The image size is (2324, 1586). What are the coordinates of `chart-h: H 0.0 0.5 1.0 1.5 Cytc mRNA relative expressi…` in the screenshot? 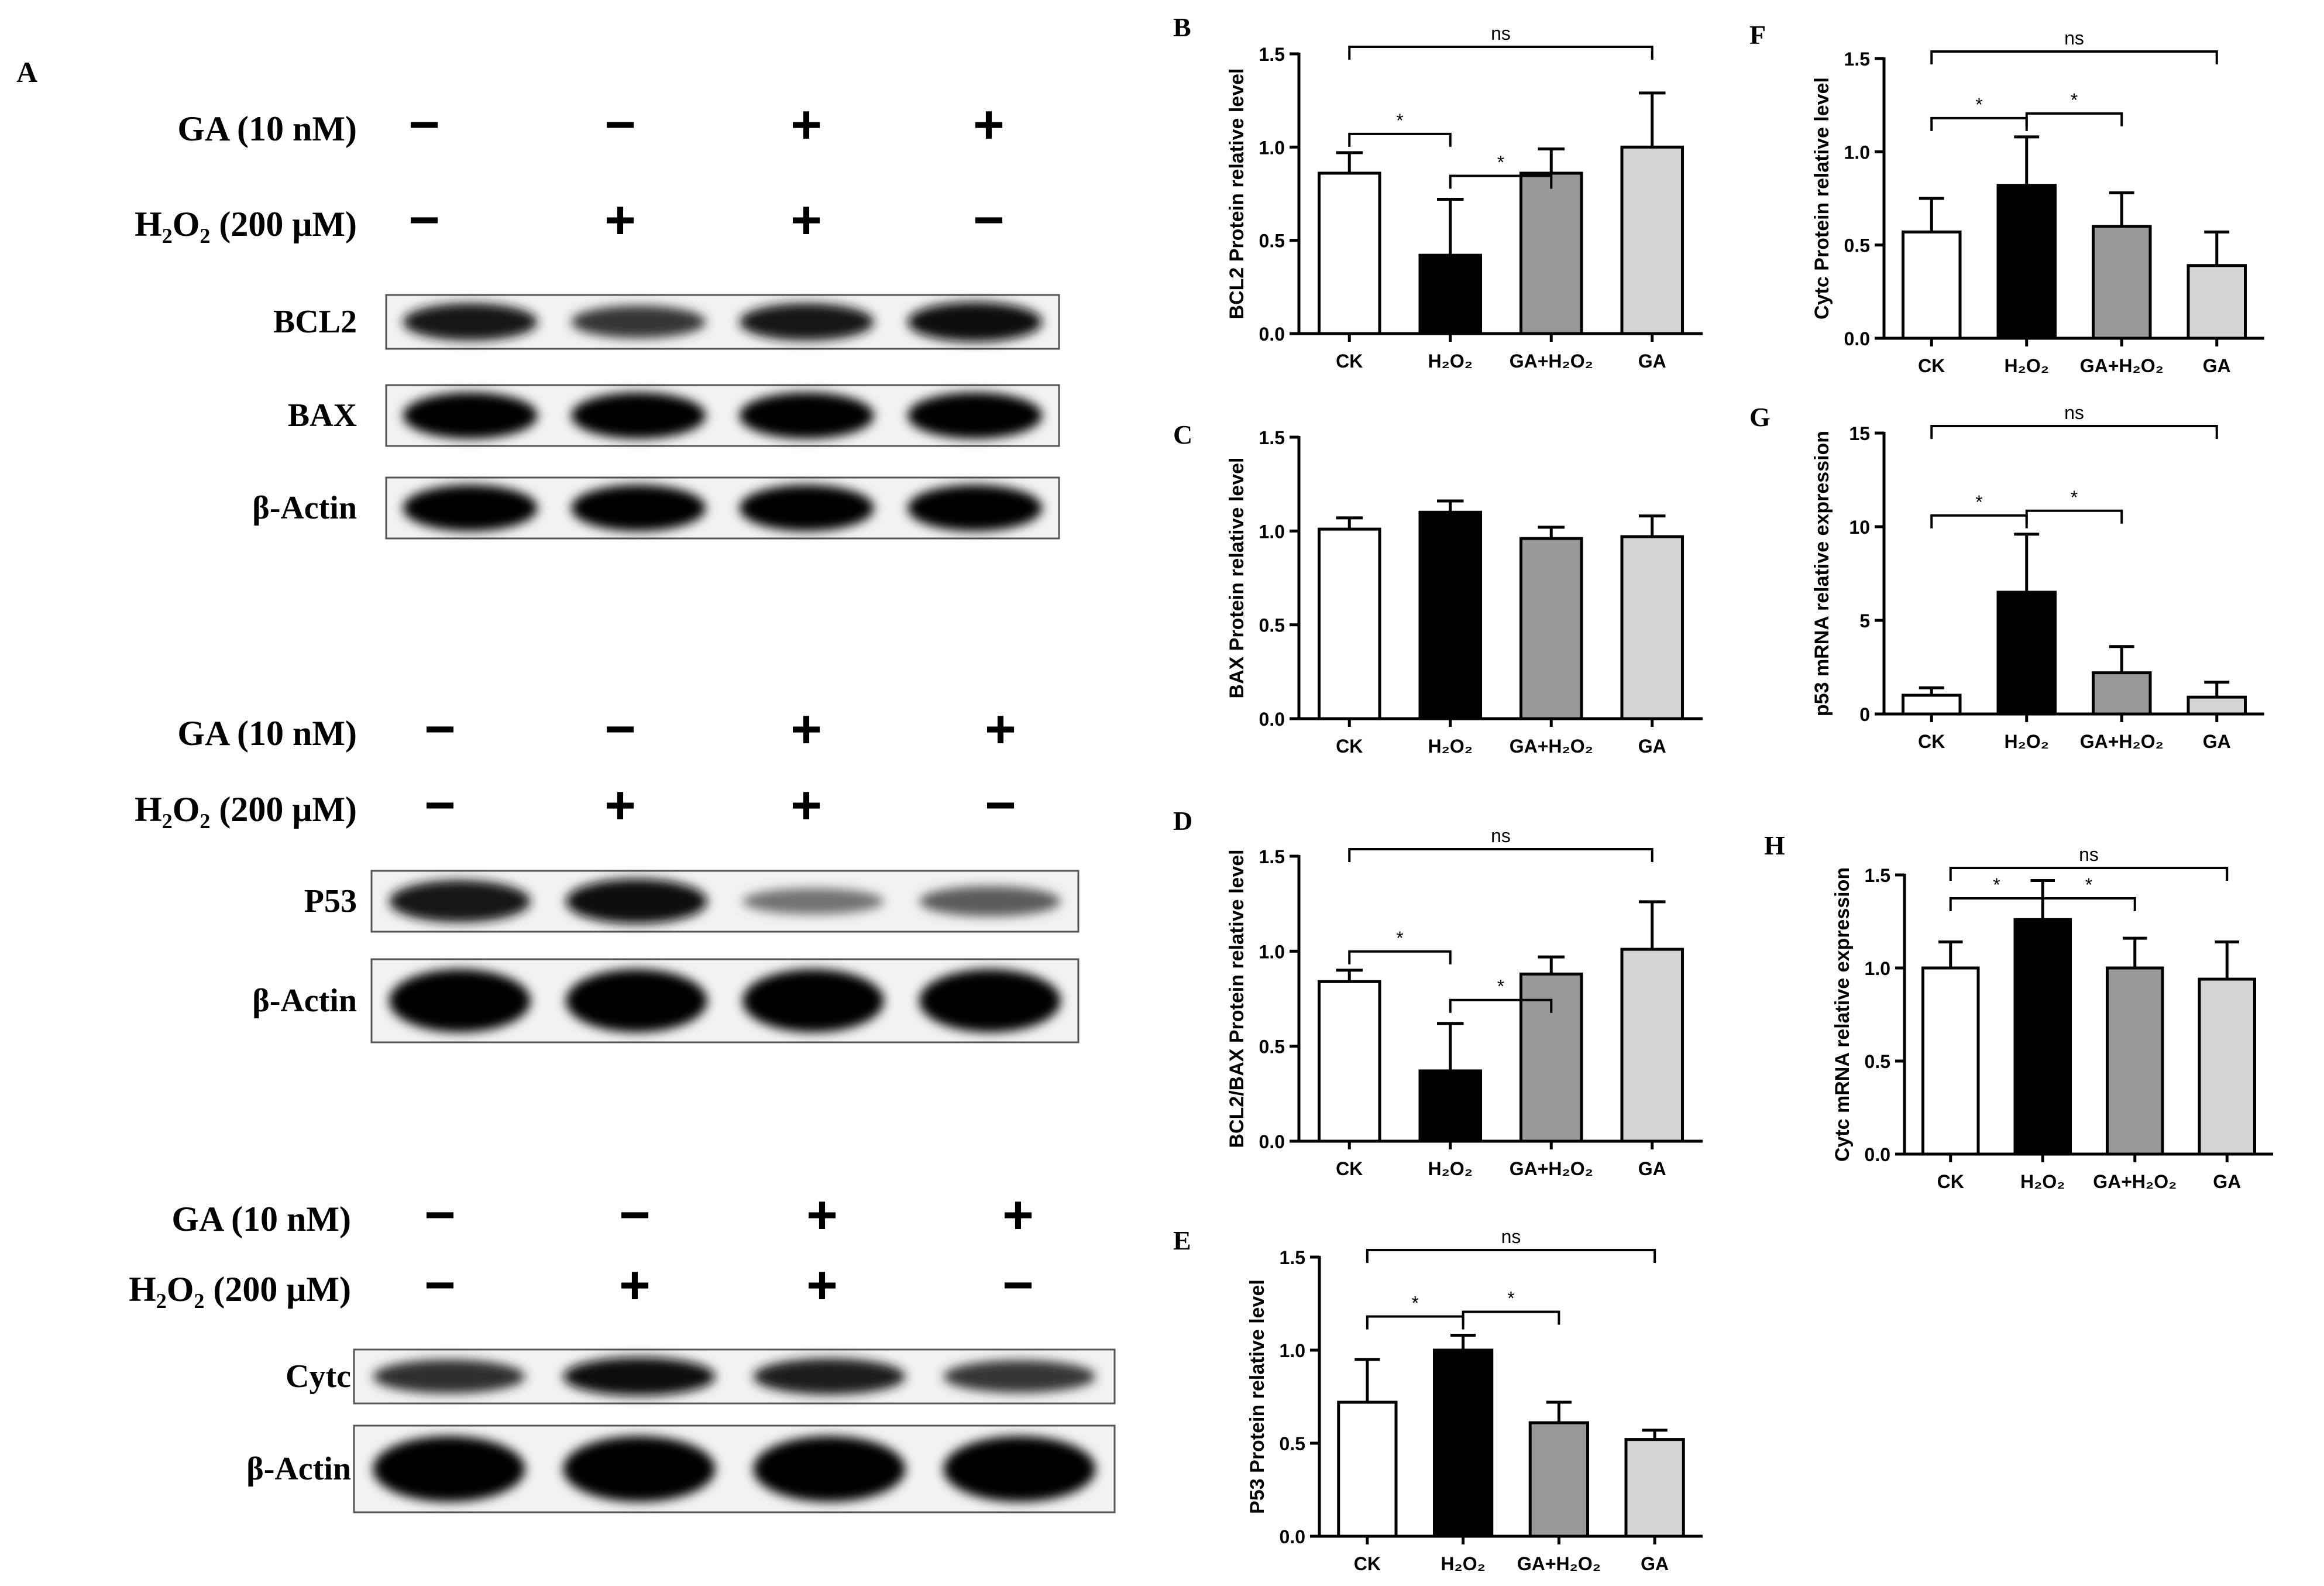 It's located at (2018, 1011).